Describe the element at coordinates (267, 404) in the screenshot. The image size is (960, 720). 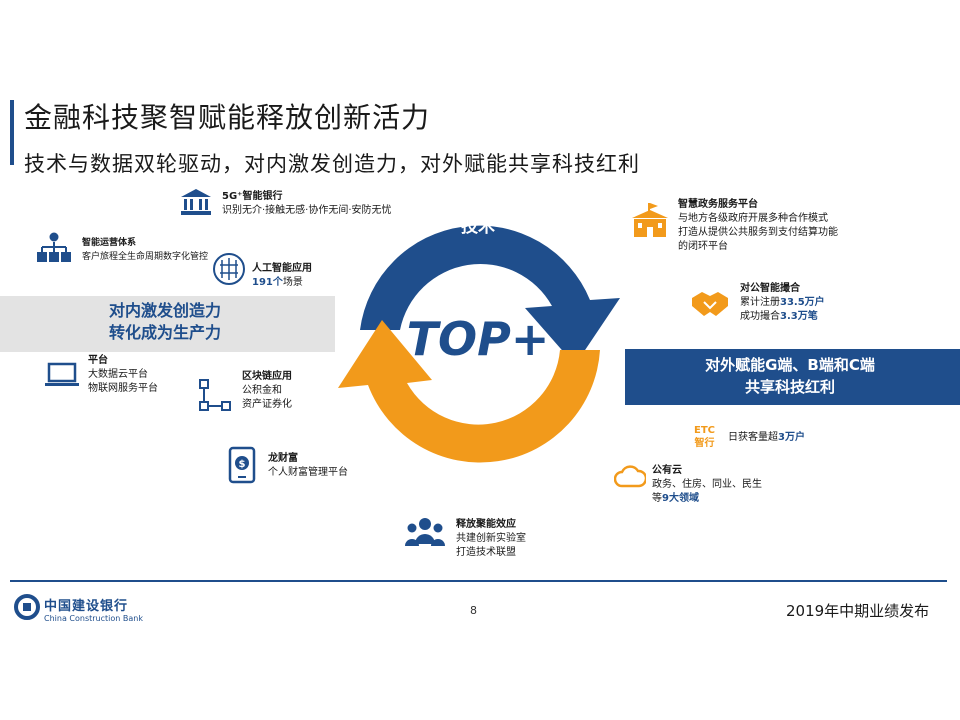
I see `blockchain-line2: 资产证券化` at that location.